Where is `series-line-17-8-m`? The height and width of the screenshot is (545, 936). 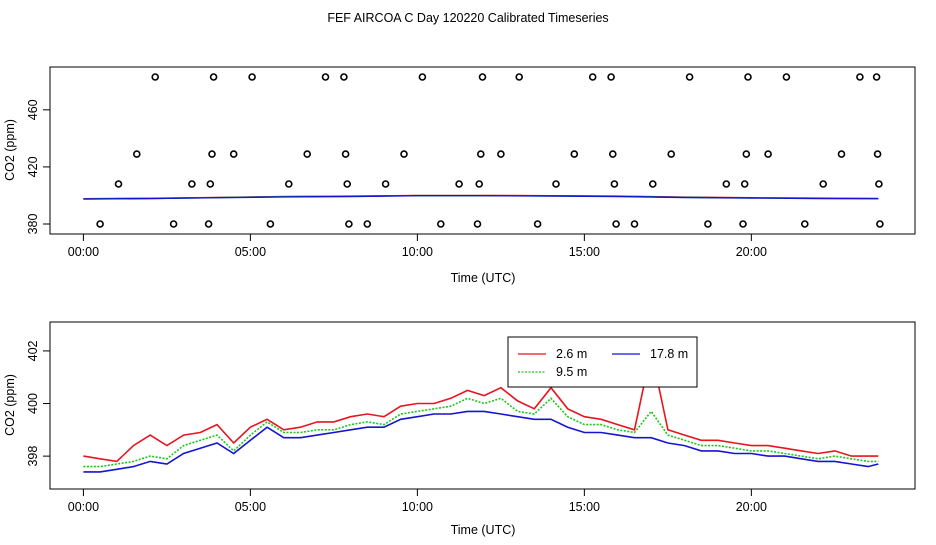
series-line-17-8-m is located at coordinates (481, 441).